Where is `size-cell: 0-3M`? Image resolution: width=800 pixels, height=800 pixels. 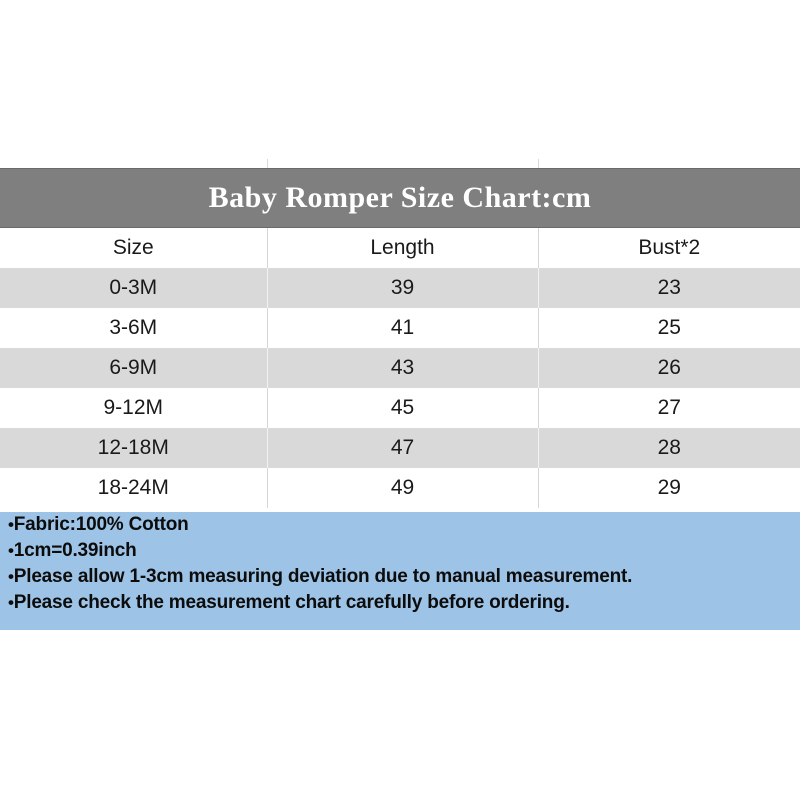 size-cell: 0-3M is located at coordinates (134, 288).